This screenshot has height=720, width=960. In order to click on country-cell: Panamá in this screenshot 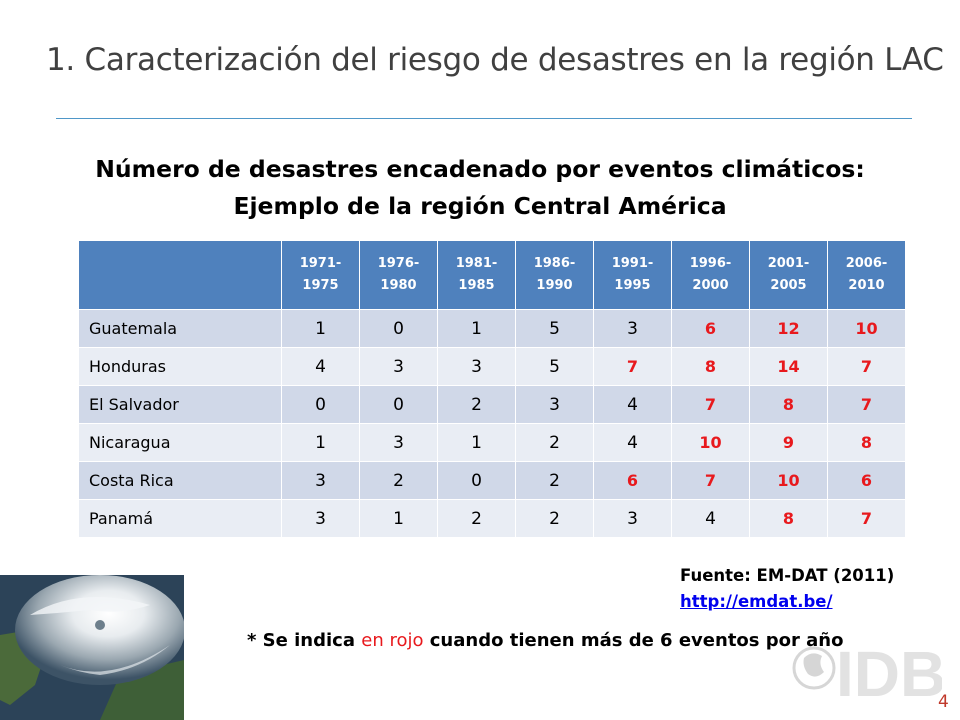, I will do `click(180, 518)`.